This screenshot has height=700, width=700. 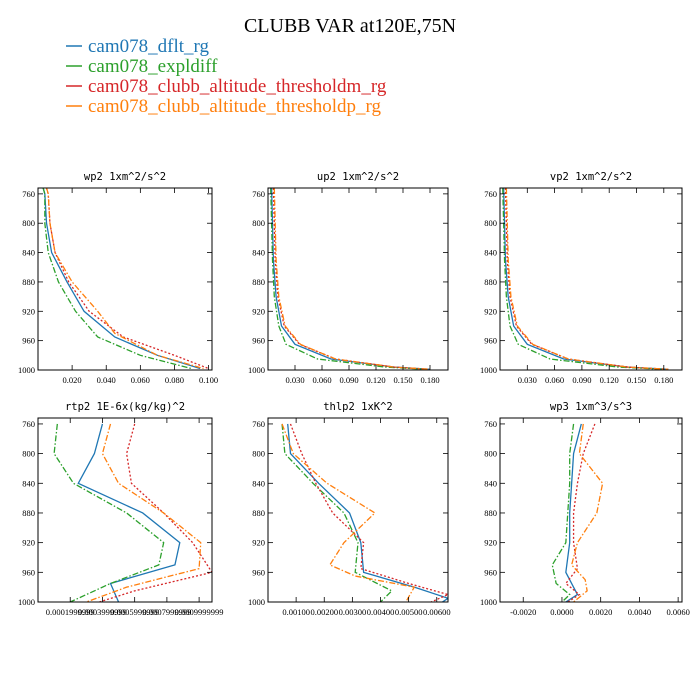 What do you see at coordinates (134, 612) in the screenshot?
I see `x-tick-label: 0.0005999999` at bounding box center [134, 612].